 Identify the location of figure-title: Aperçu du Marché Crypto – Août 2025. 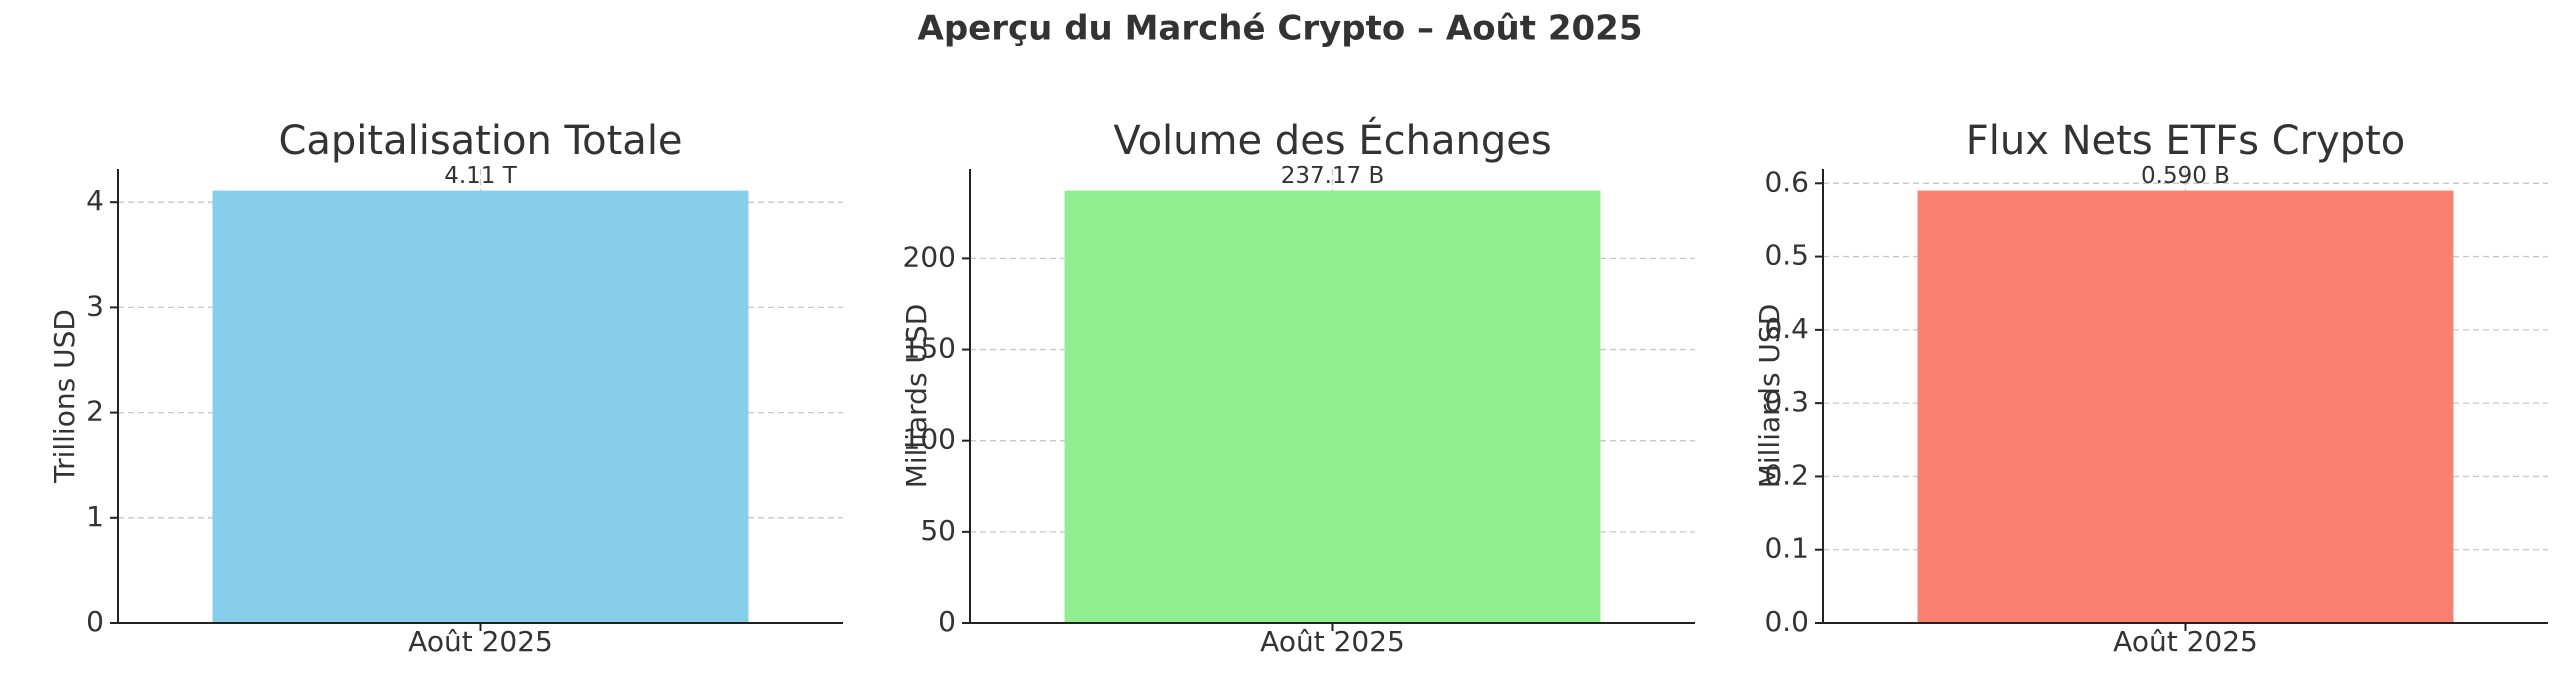
(1280, 29).